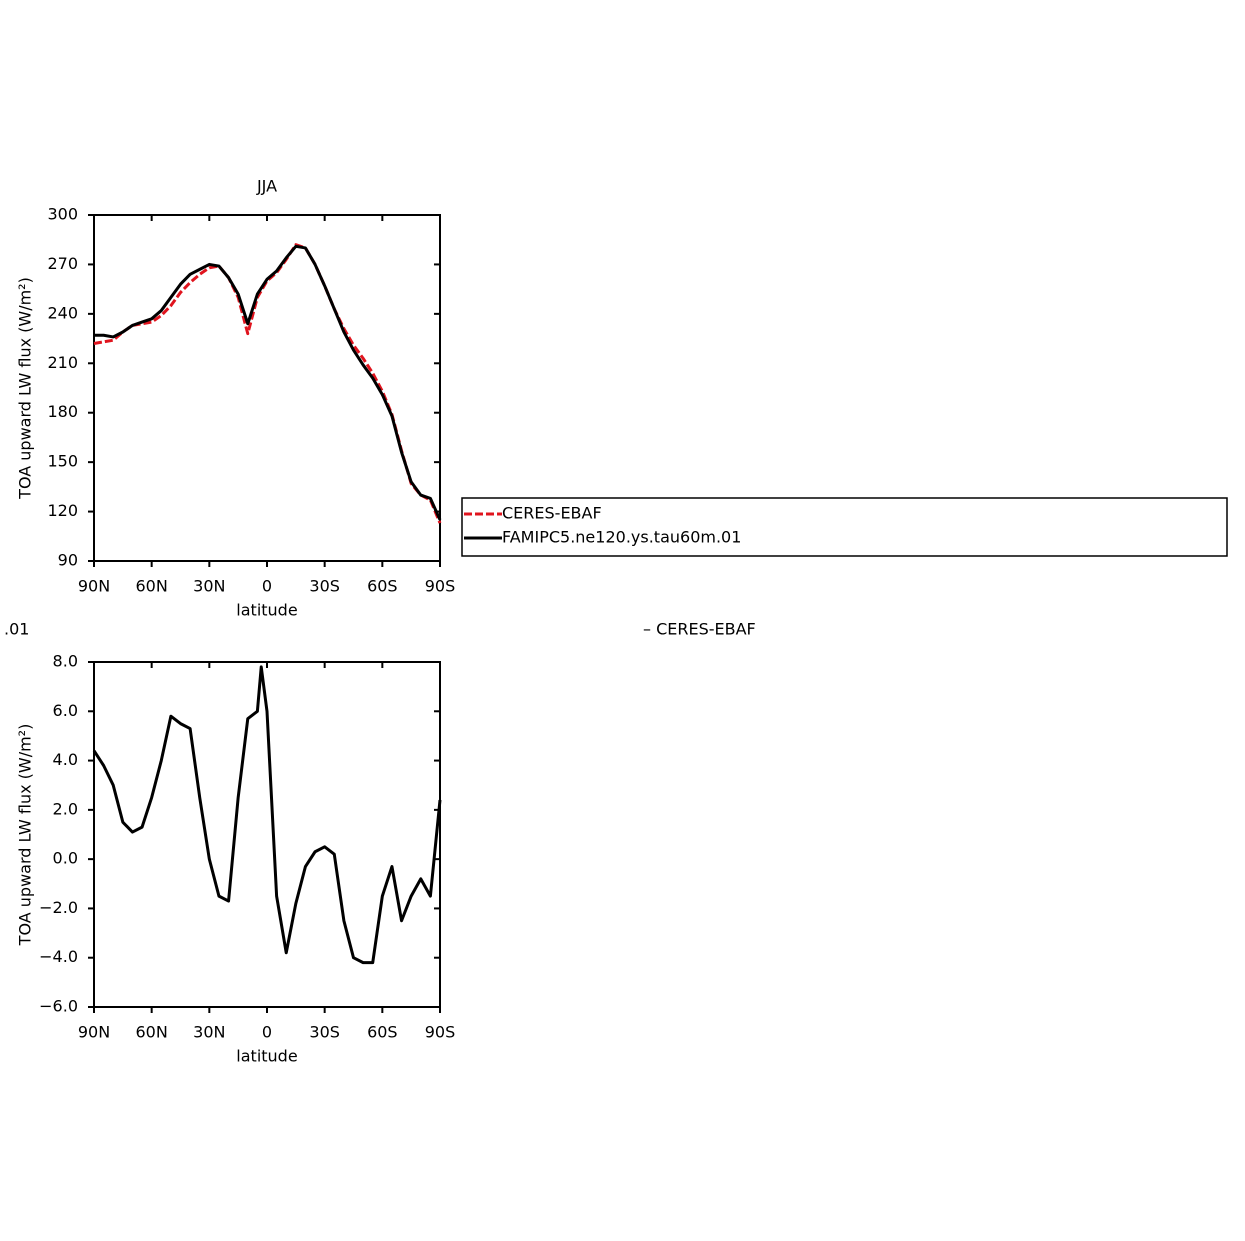 Image resolution: width=1245 pixels, height=1241 pixels. What do you see at coordinates (58, 907) in the screenshot?
I see `y-tick-label: −2.0` at bounding box center [58, 907].